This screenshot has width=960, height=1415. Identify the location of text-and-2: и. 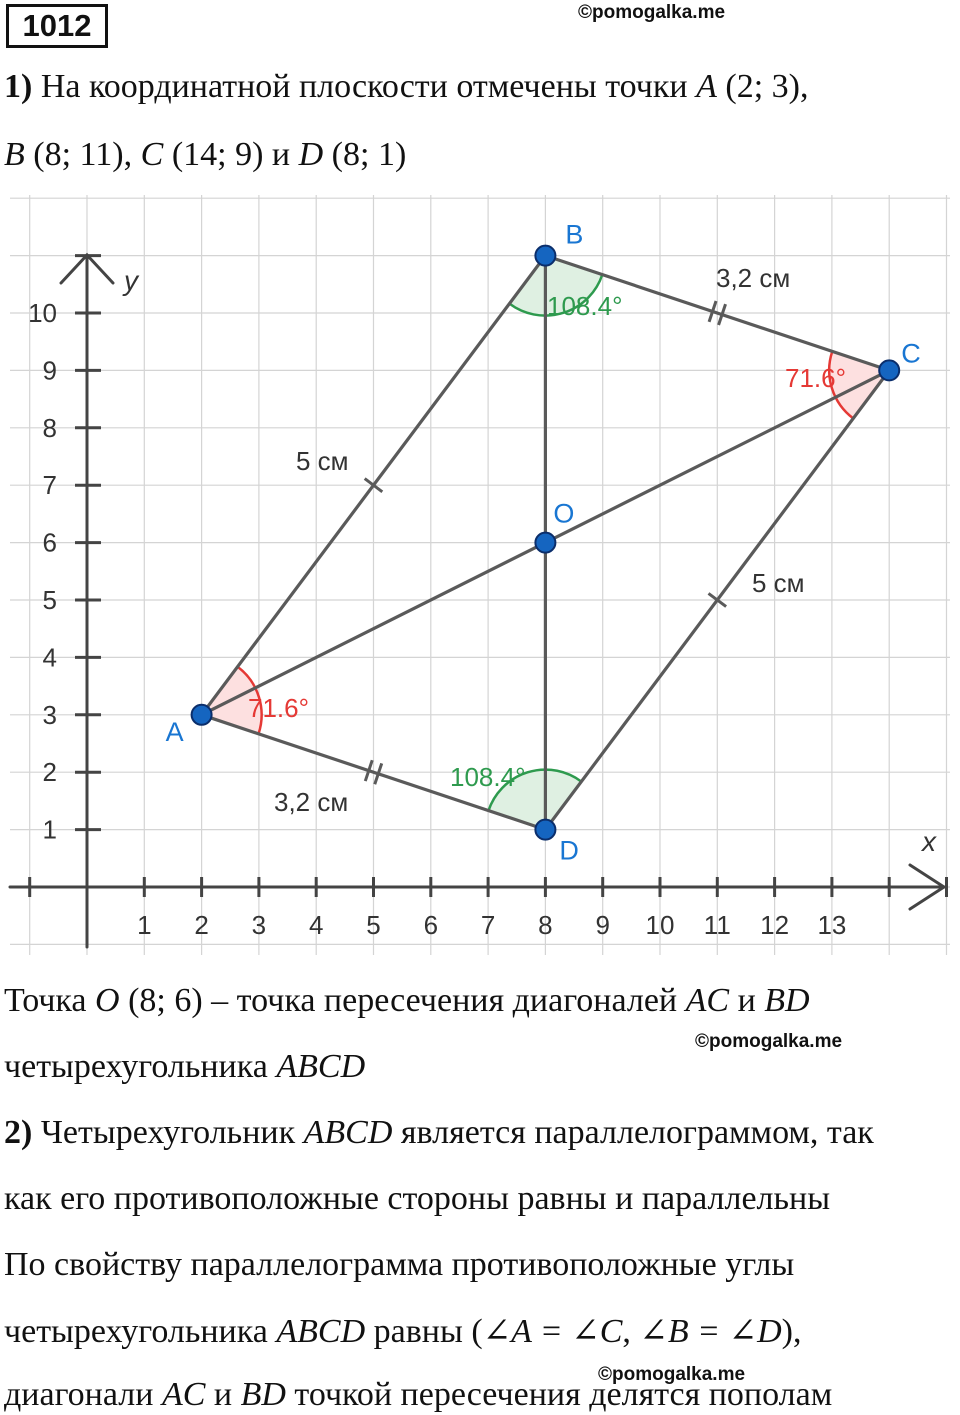
(223, 1394).